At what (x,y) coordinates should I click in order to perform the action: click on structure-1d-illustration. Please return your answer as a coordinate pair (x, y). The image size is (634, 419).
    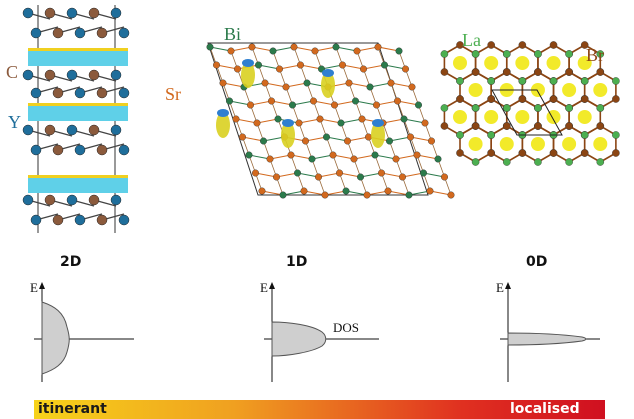
    Looking at the image, I should click on (330, 120).